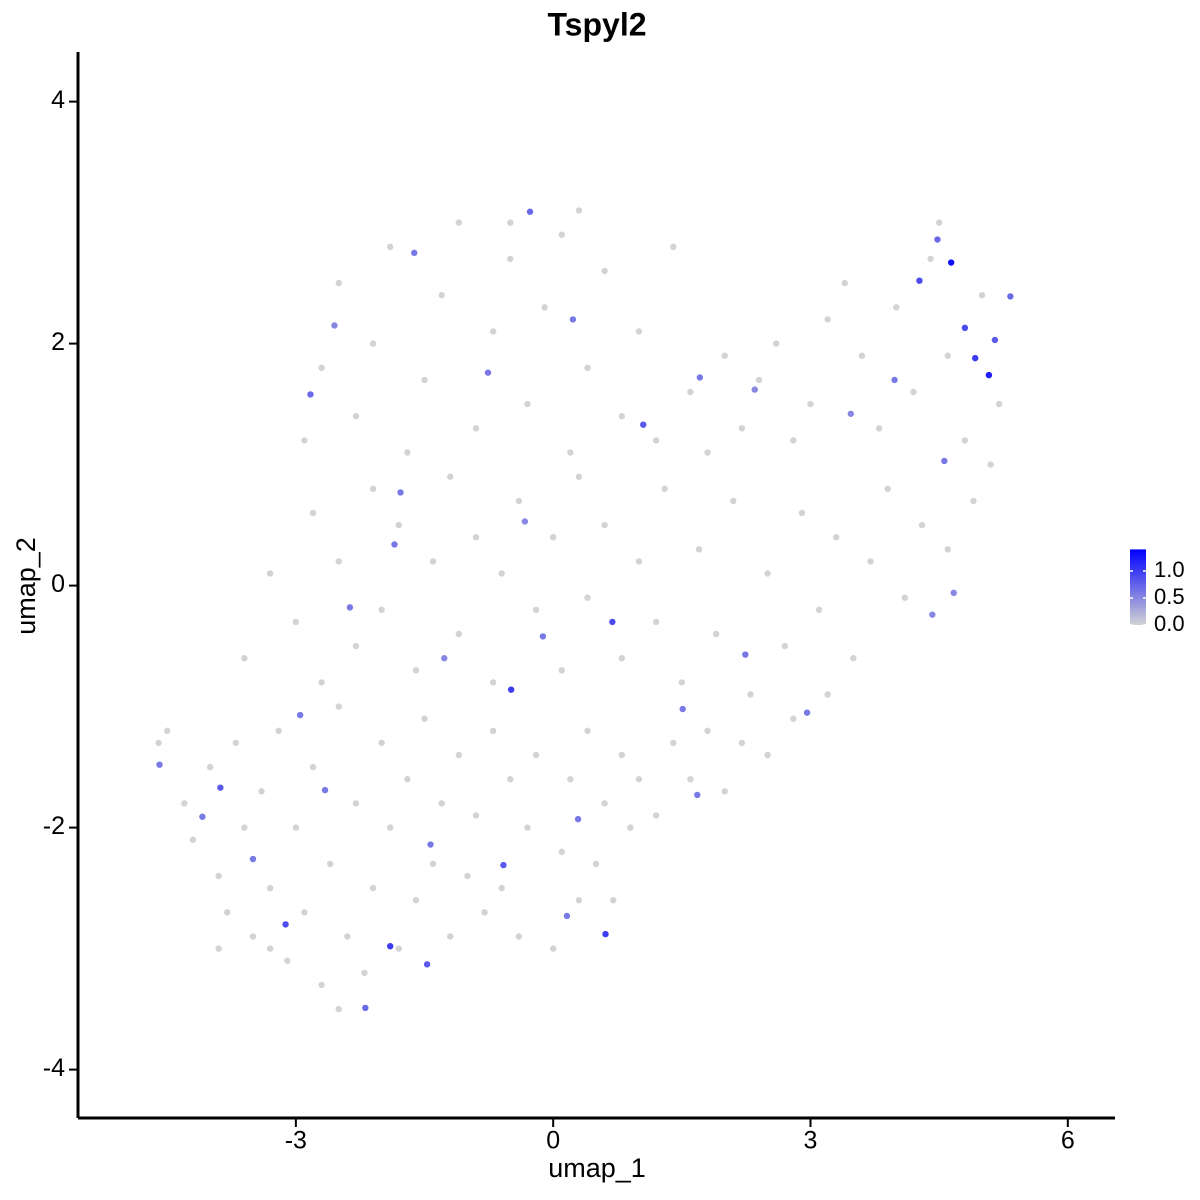 This screenshot has width=1200, height=1200. I want to click on x-tick-label: 3, so click(811, 1141).